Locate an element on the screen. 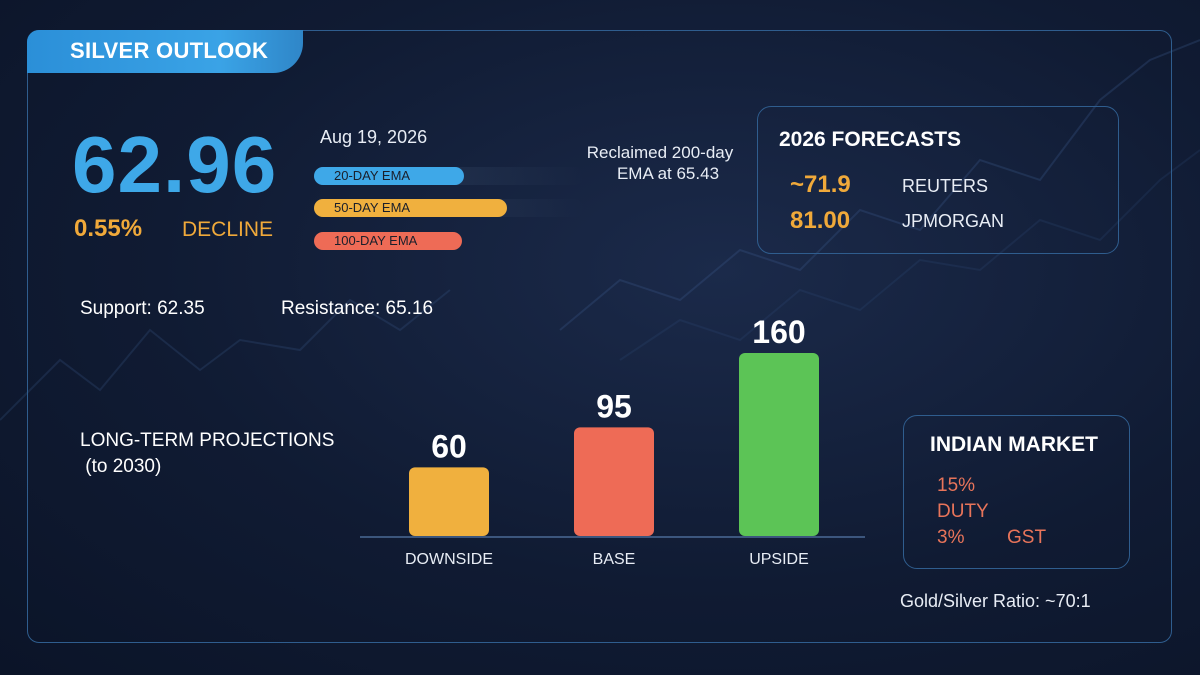  ema-20-pill: 20-DAY EMA is located at coordinates (389, 176).